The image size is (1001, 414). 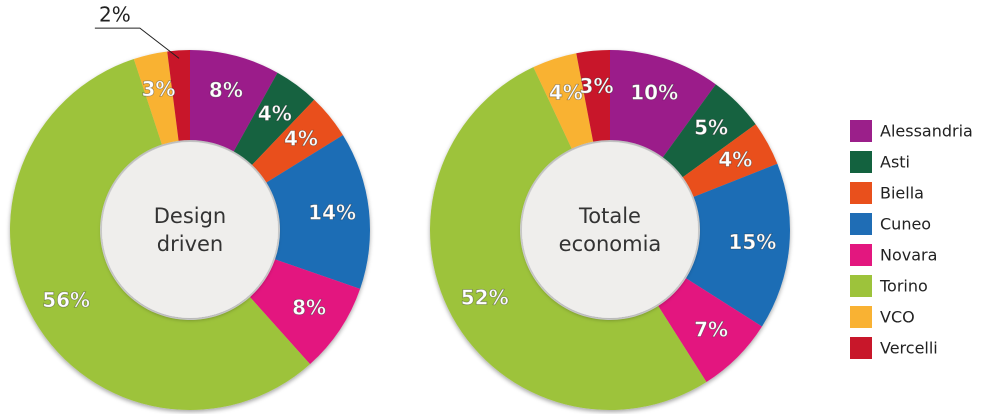 What do you see at coordinates (902, 193) in the screenshot?
I see `legend-label: Biella` at bounding box center [902, 193].